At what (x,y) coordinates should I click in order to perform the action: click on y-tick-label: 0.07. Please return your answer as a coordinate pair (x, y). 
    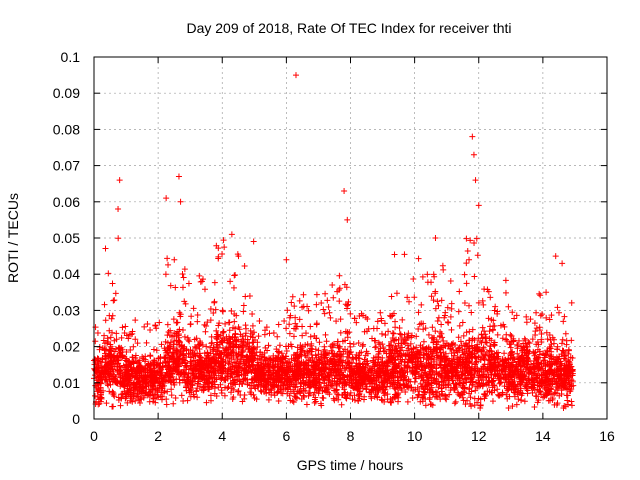
    Looking at the image, I should click on (66, 166).